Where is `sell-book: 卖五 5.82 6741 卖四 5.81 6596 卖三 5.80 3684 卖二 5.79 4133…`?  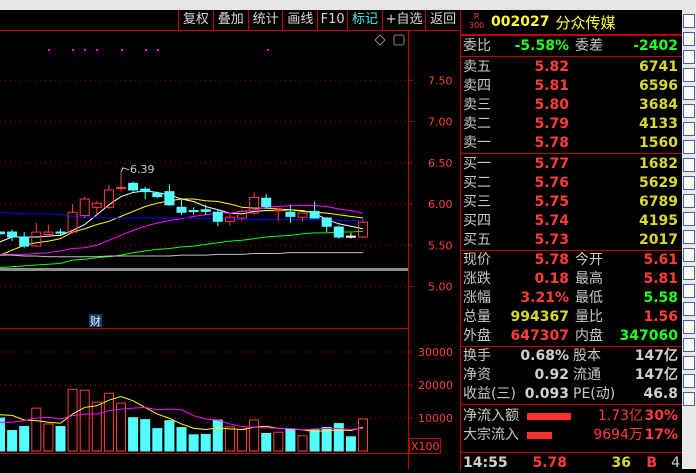 sell-book: 卖五 5.82 6741 卖四 5.81 6596 卖三 5.80 3684 卖二 5.79 4133… is located at coordinates (571, 105).